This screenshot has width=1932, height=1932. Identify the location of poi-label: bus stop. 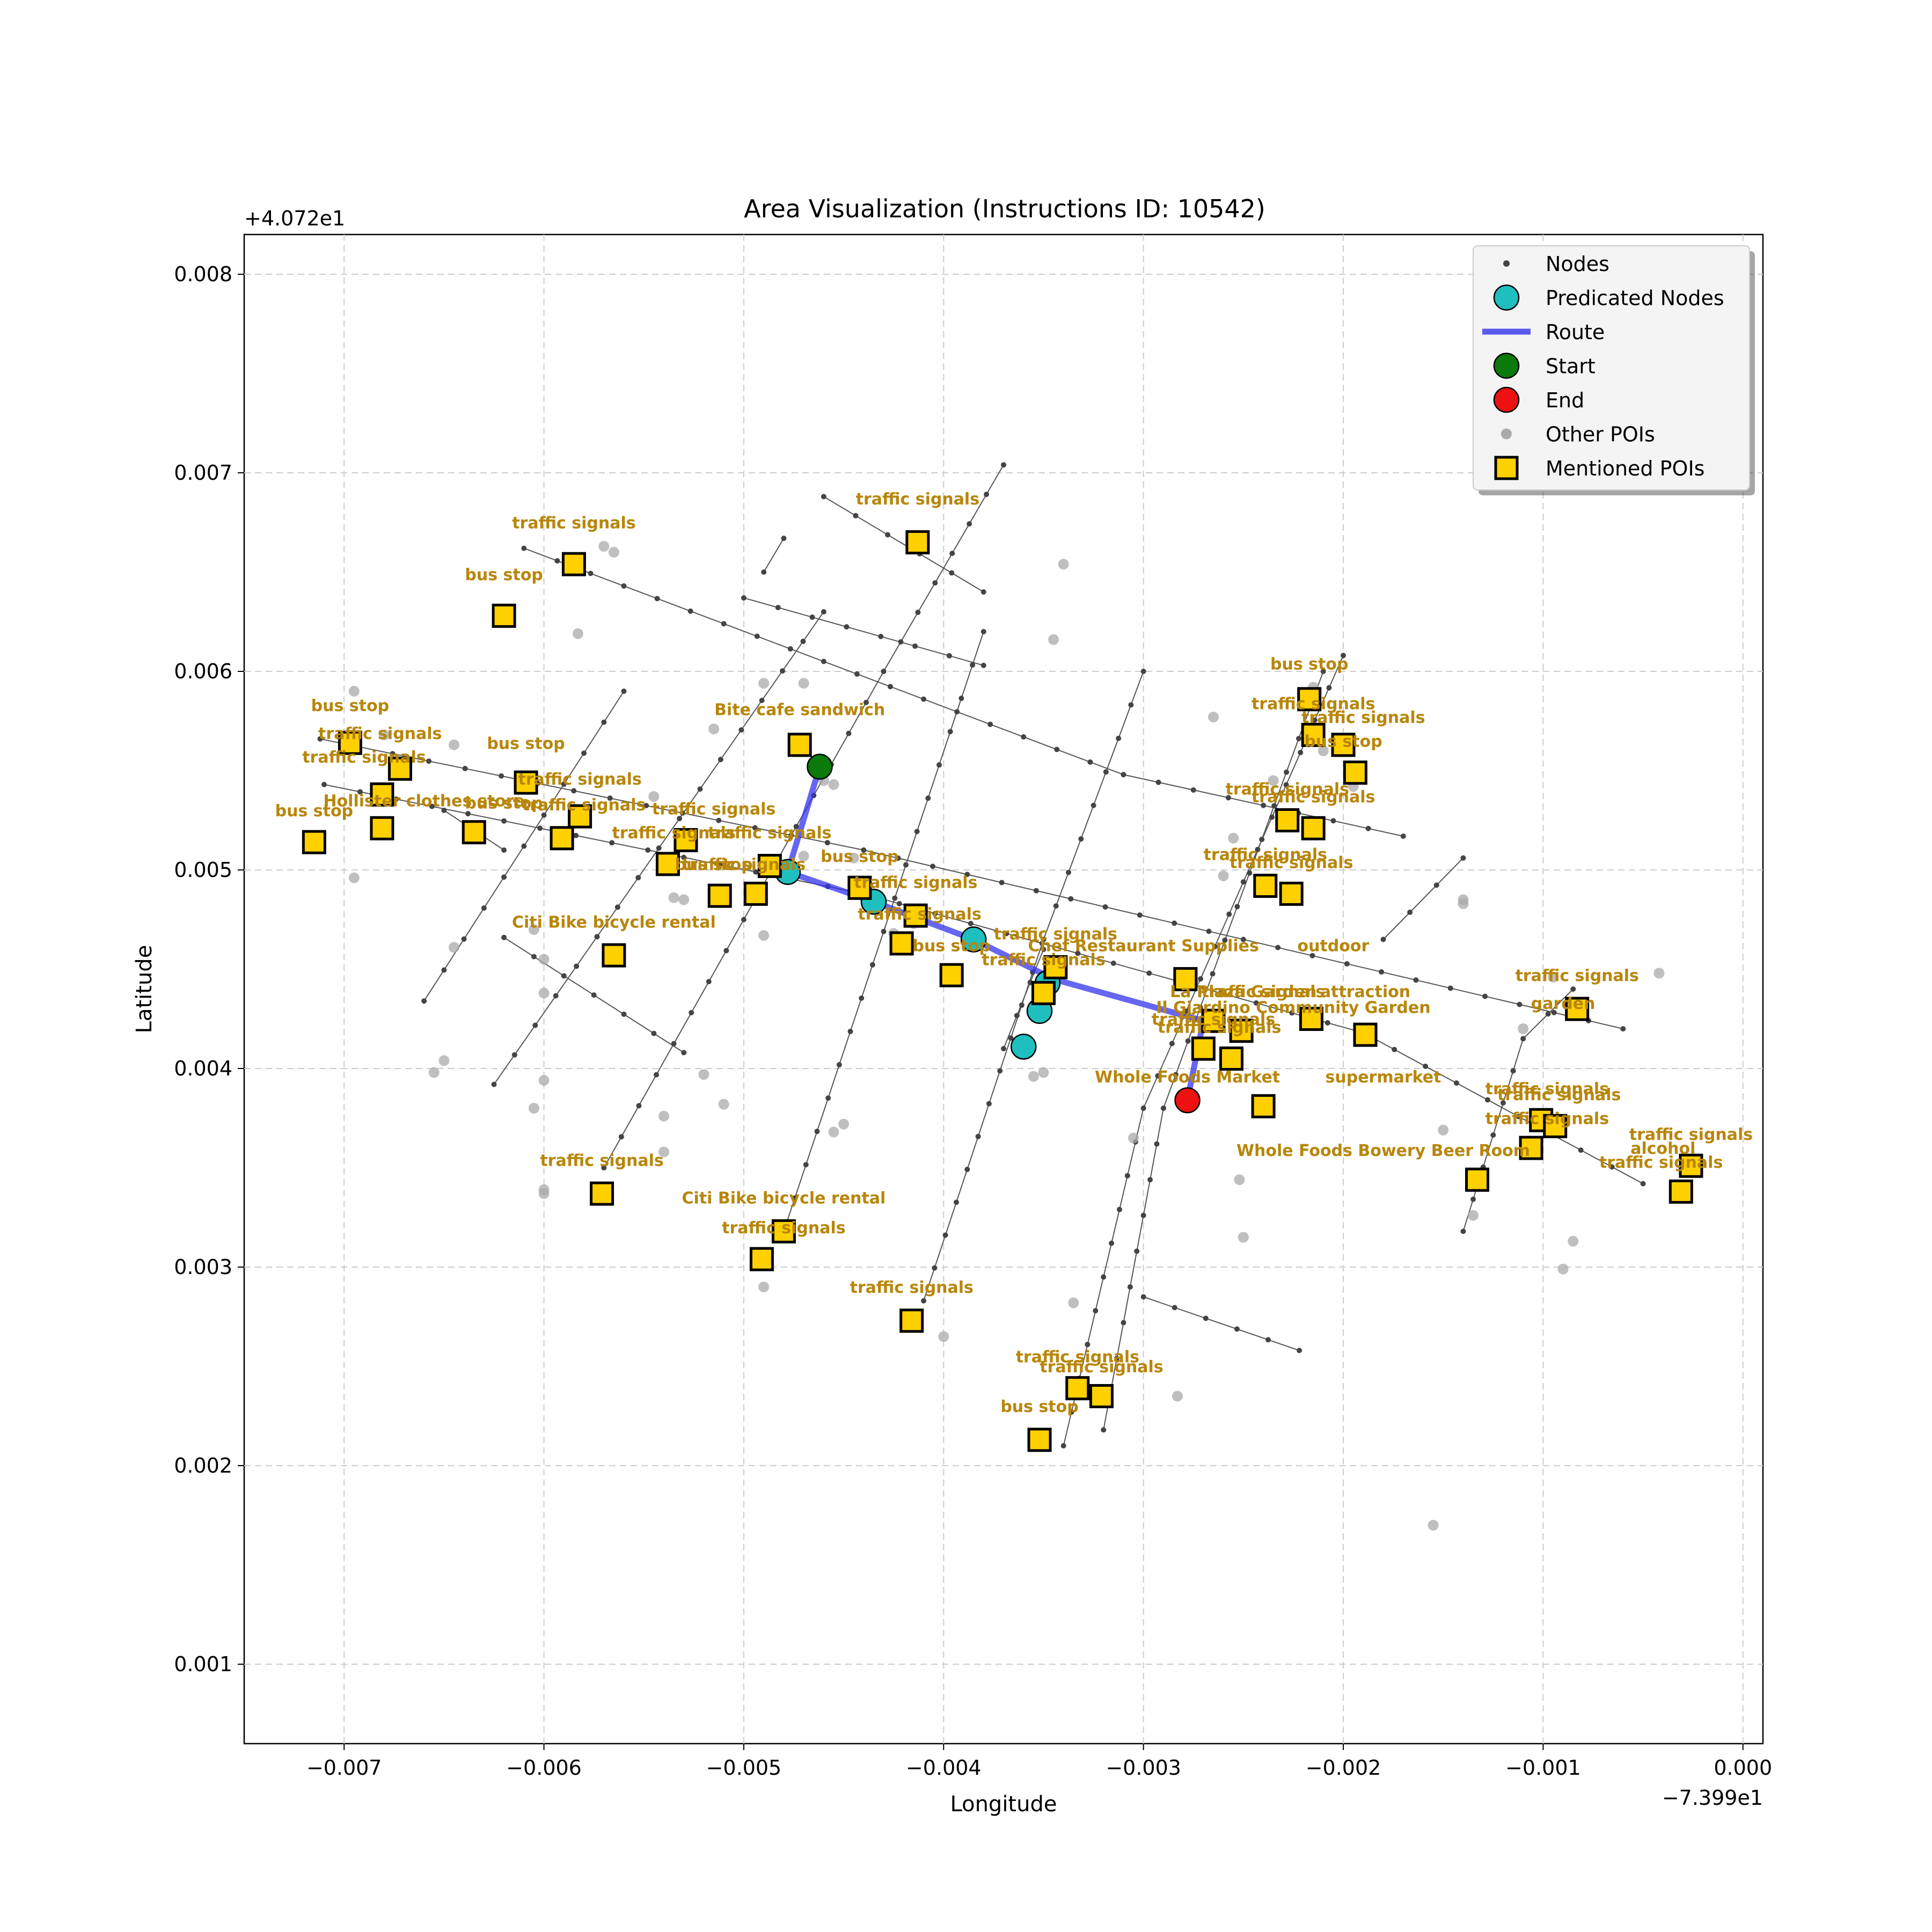
(504, 575).